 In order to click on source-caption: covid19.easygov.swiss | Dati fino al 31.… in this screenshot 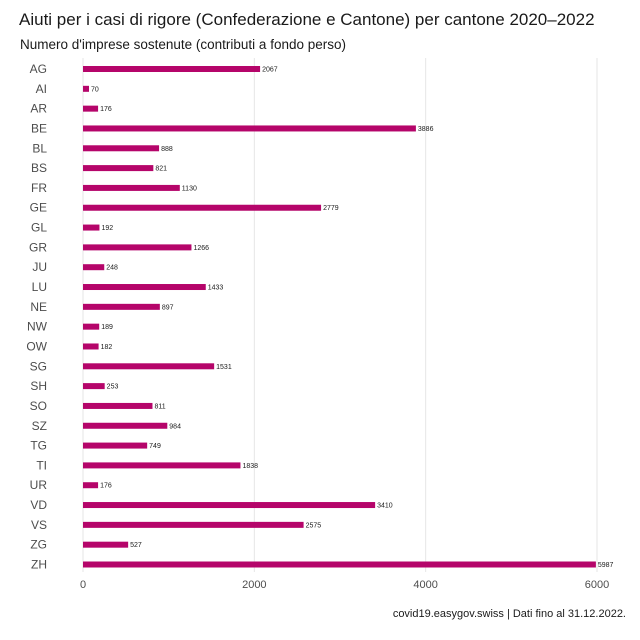, I will do `click(509, 614)`.